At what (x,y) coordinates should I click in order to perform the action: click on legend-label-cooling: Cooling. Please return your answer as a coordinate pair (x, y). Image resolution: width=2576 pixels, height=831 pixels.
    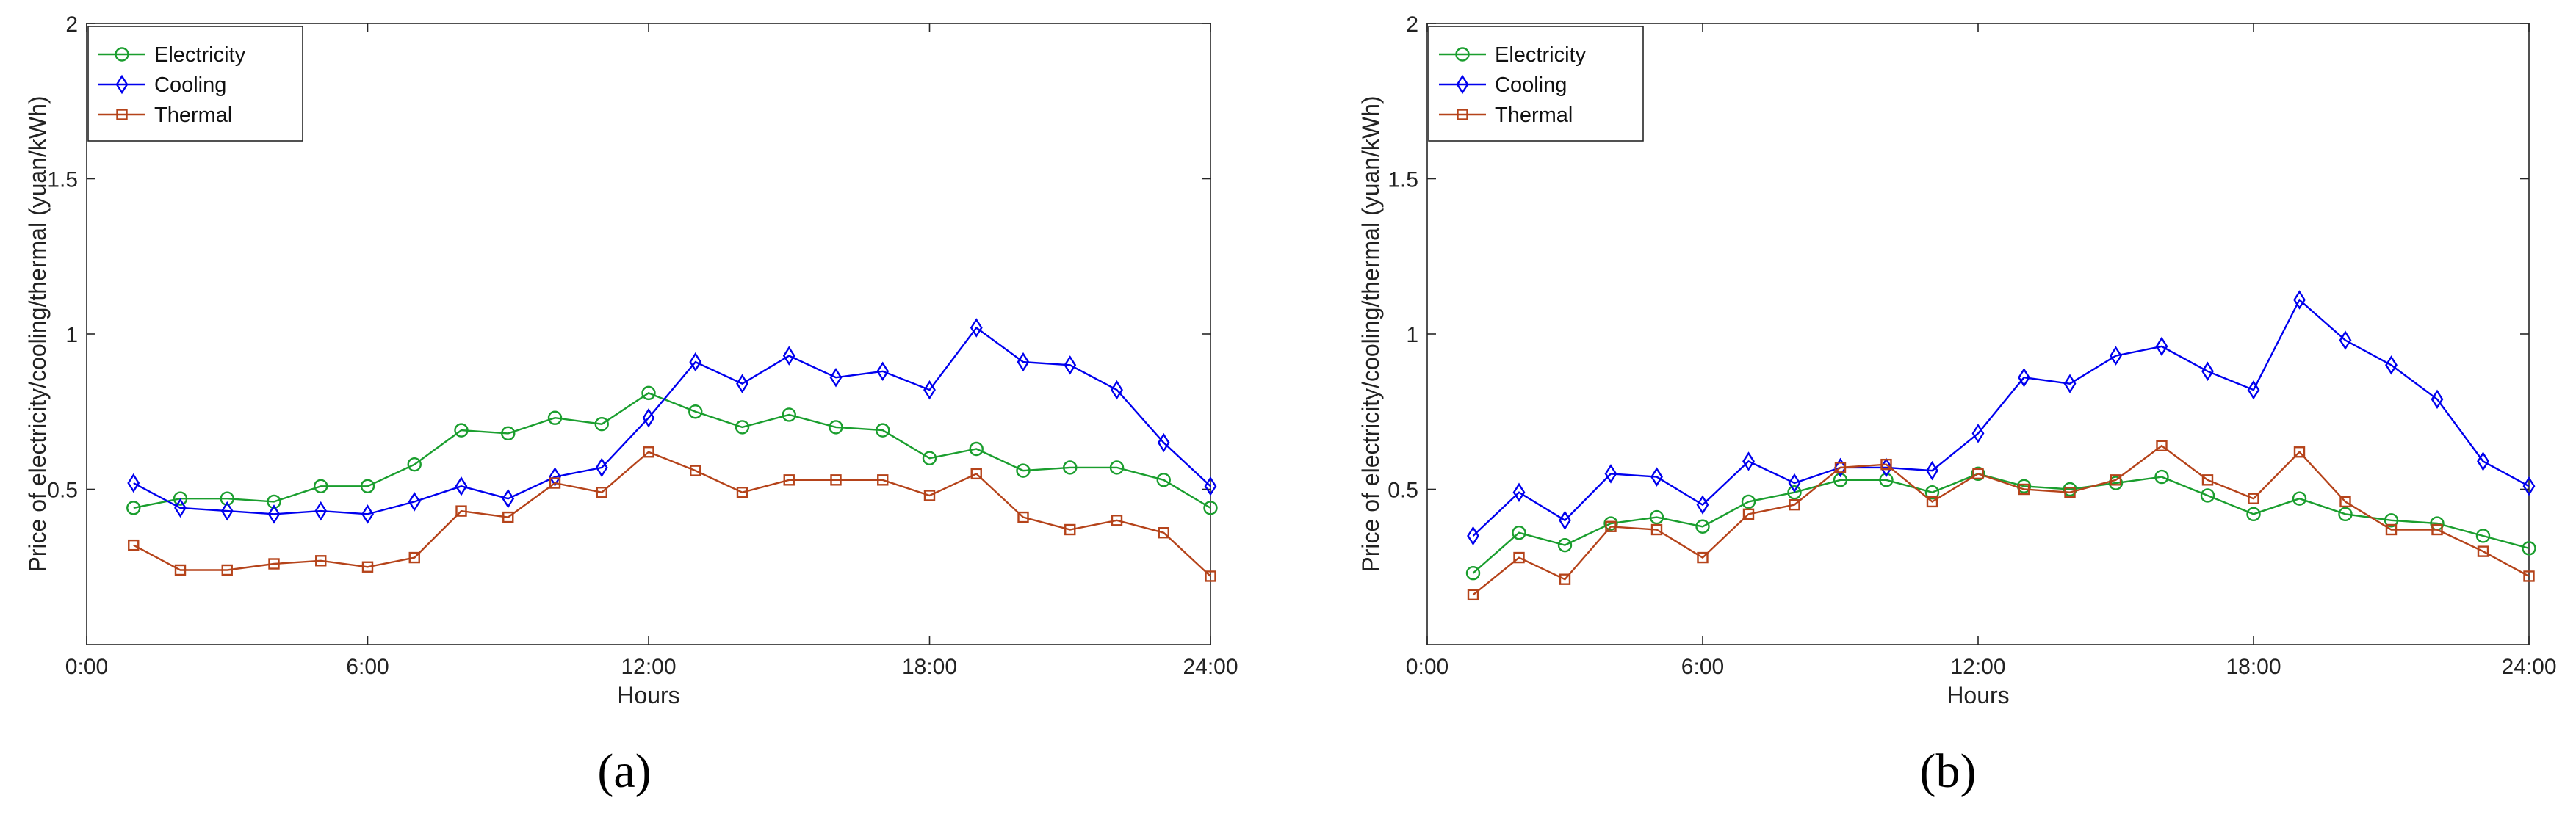
    Looking at the image, I should click on (190, 85).